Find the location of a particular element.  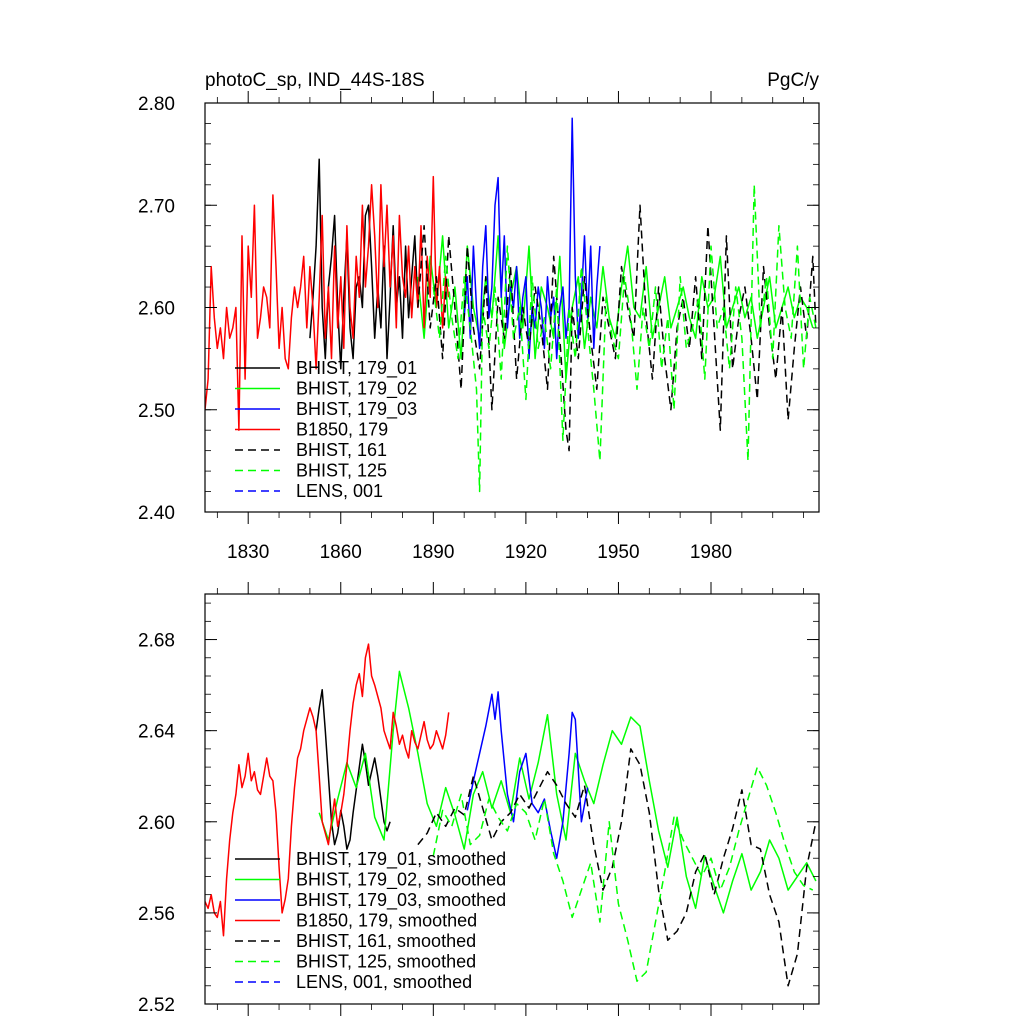

top-y-tick-label: 2.70 is located at coordinates (156, 206).